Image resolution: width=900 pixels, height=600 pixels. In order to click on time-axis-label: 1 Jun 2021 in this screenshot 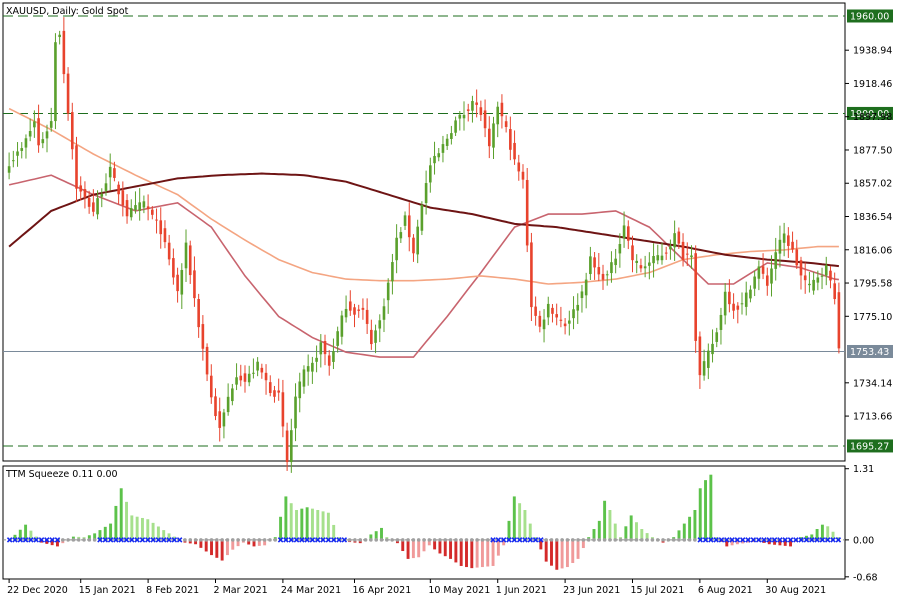, I will do `click(521, 590)`.